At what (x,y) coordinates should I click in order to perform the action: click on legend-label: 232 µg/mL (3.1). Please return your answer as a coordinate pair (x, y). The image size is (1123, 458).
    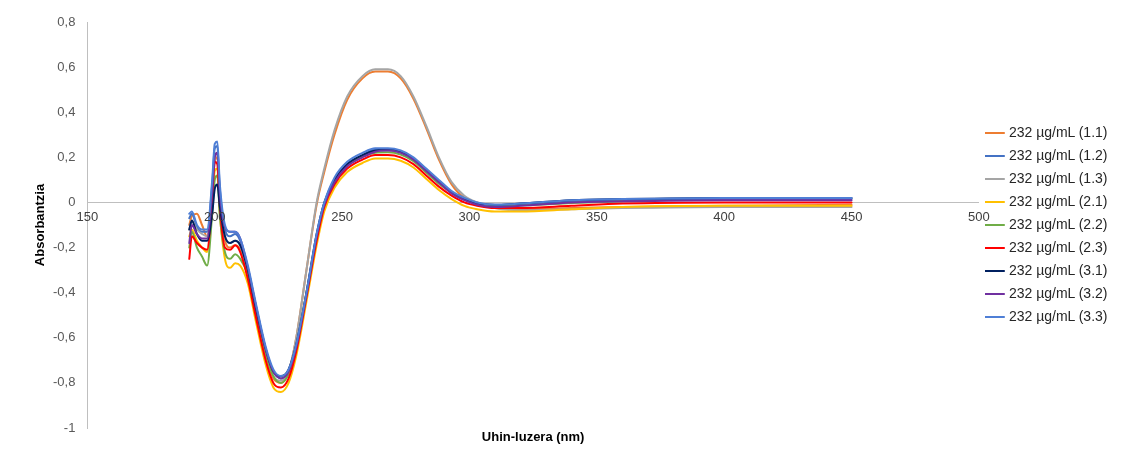
    Looking at the image, I should click on (1058, 269).